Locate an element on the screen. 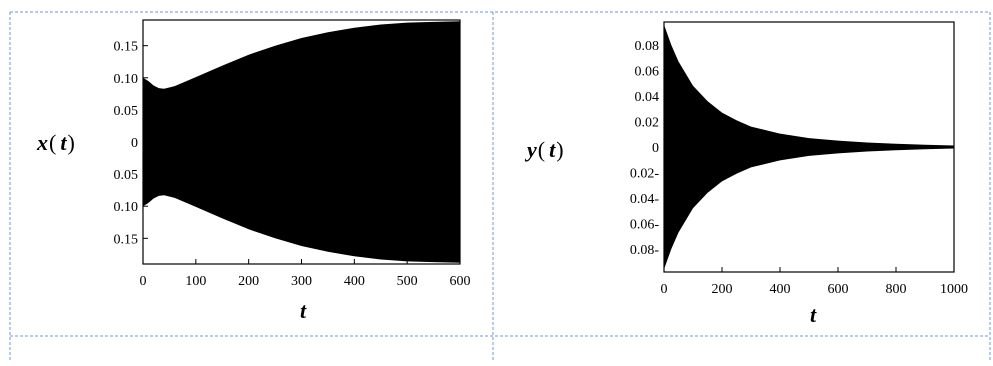 This screenshot has height=366, width=993. y-tick-label: 0.08- is located at coordinates (645, 250).